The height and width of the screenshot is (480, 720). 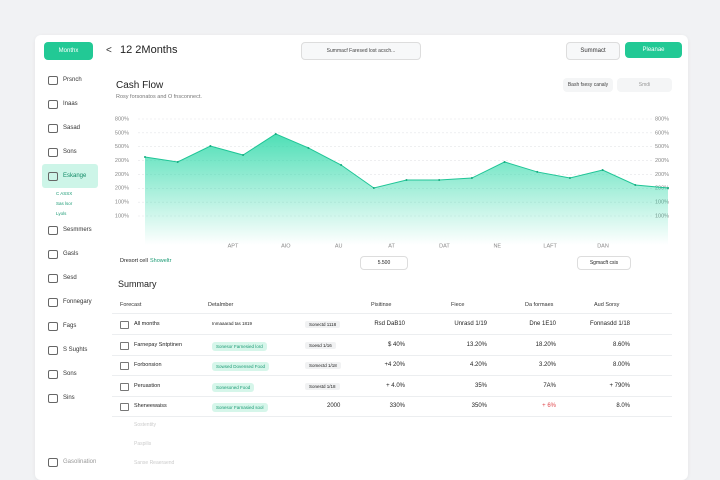 I want to click on table-cell: 4.20%, so click(x=478, y=365).